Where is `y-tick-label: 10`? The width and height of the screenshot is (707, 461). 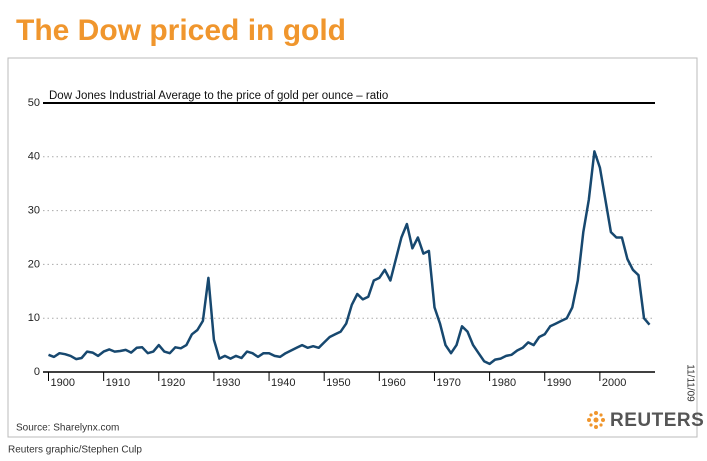
y-tick-label: 10 is located at coordinates (34, 318).